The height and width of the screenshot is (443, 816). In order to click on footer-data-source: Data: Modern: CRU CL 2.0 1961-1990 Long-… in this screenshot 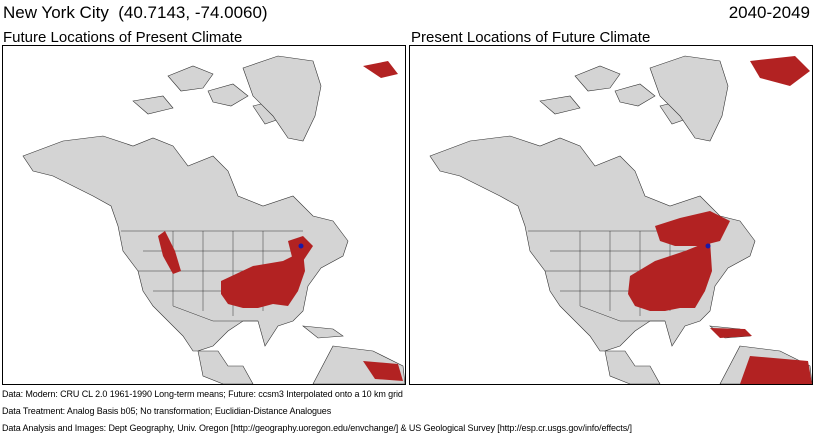, I will do `click(202, 394)`.